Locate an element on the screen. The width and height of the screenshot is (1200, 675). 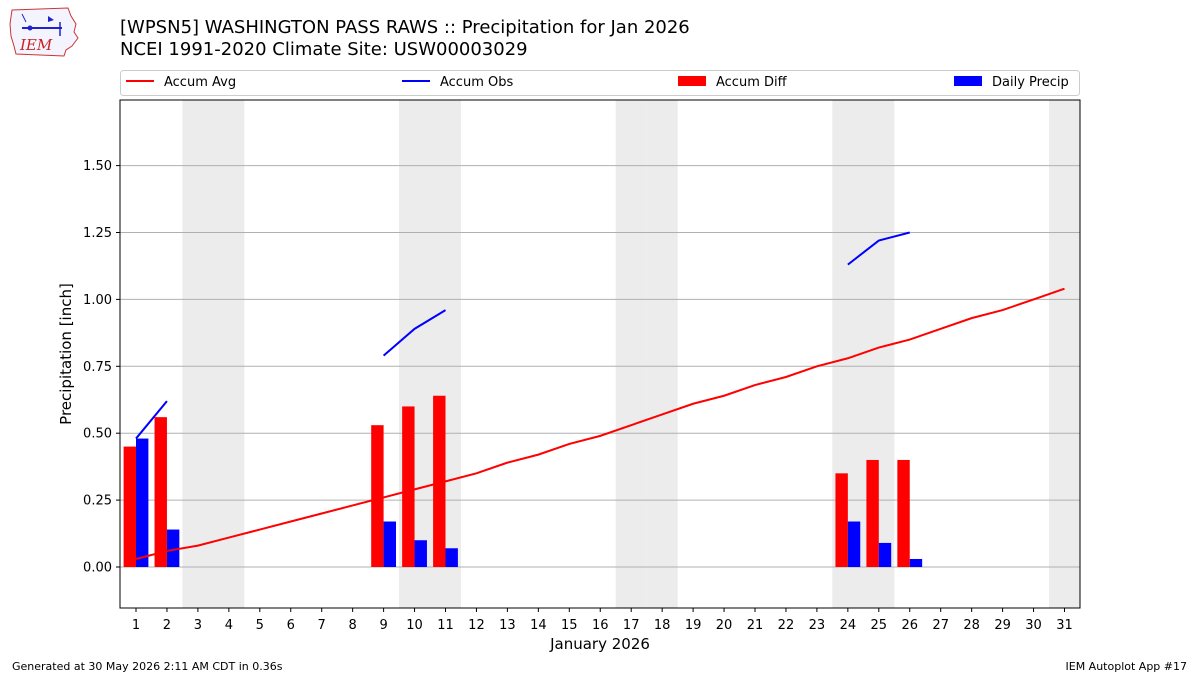
x-tick-label: 10 is located at coordinates (414, 625).